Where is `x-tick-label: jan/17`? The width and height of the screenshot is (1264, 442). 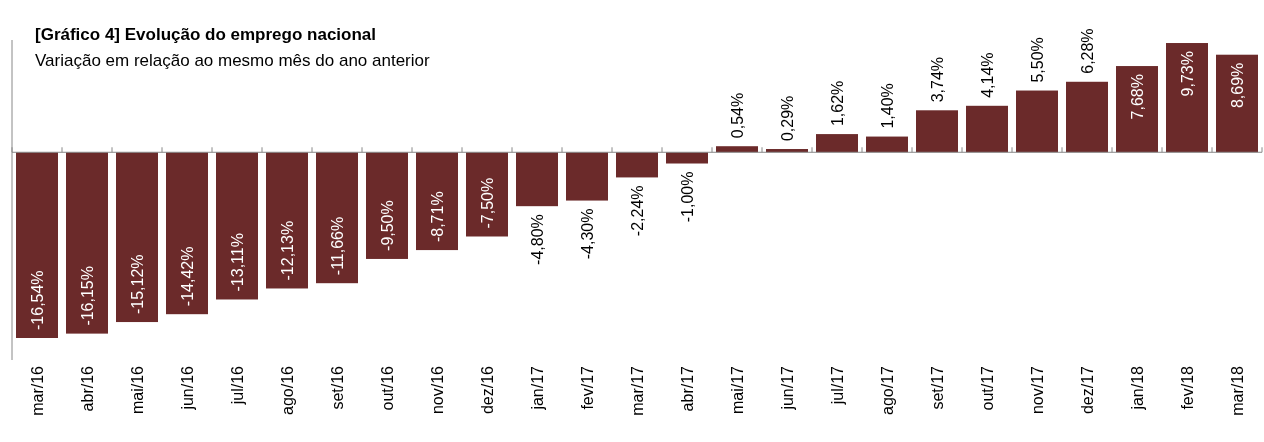
x-tick-label: jan/17 is located at coordinates (537, 388).